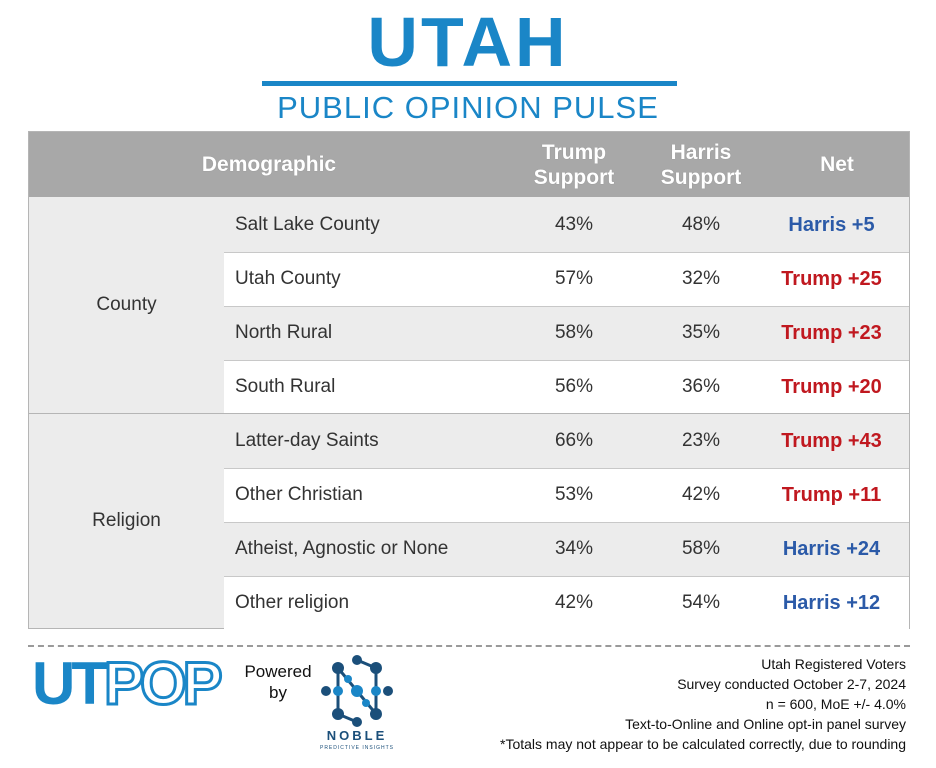 Image resolution: width=936 pixels, height=768 pixels. Describe the element at coordinates (574, 494) in the screenshot. I see `trump-support-value: 53%` at that location.